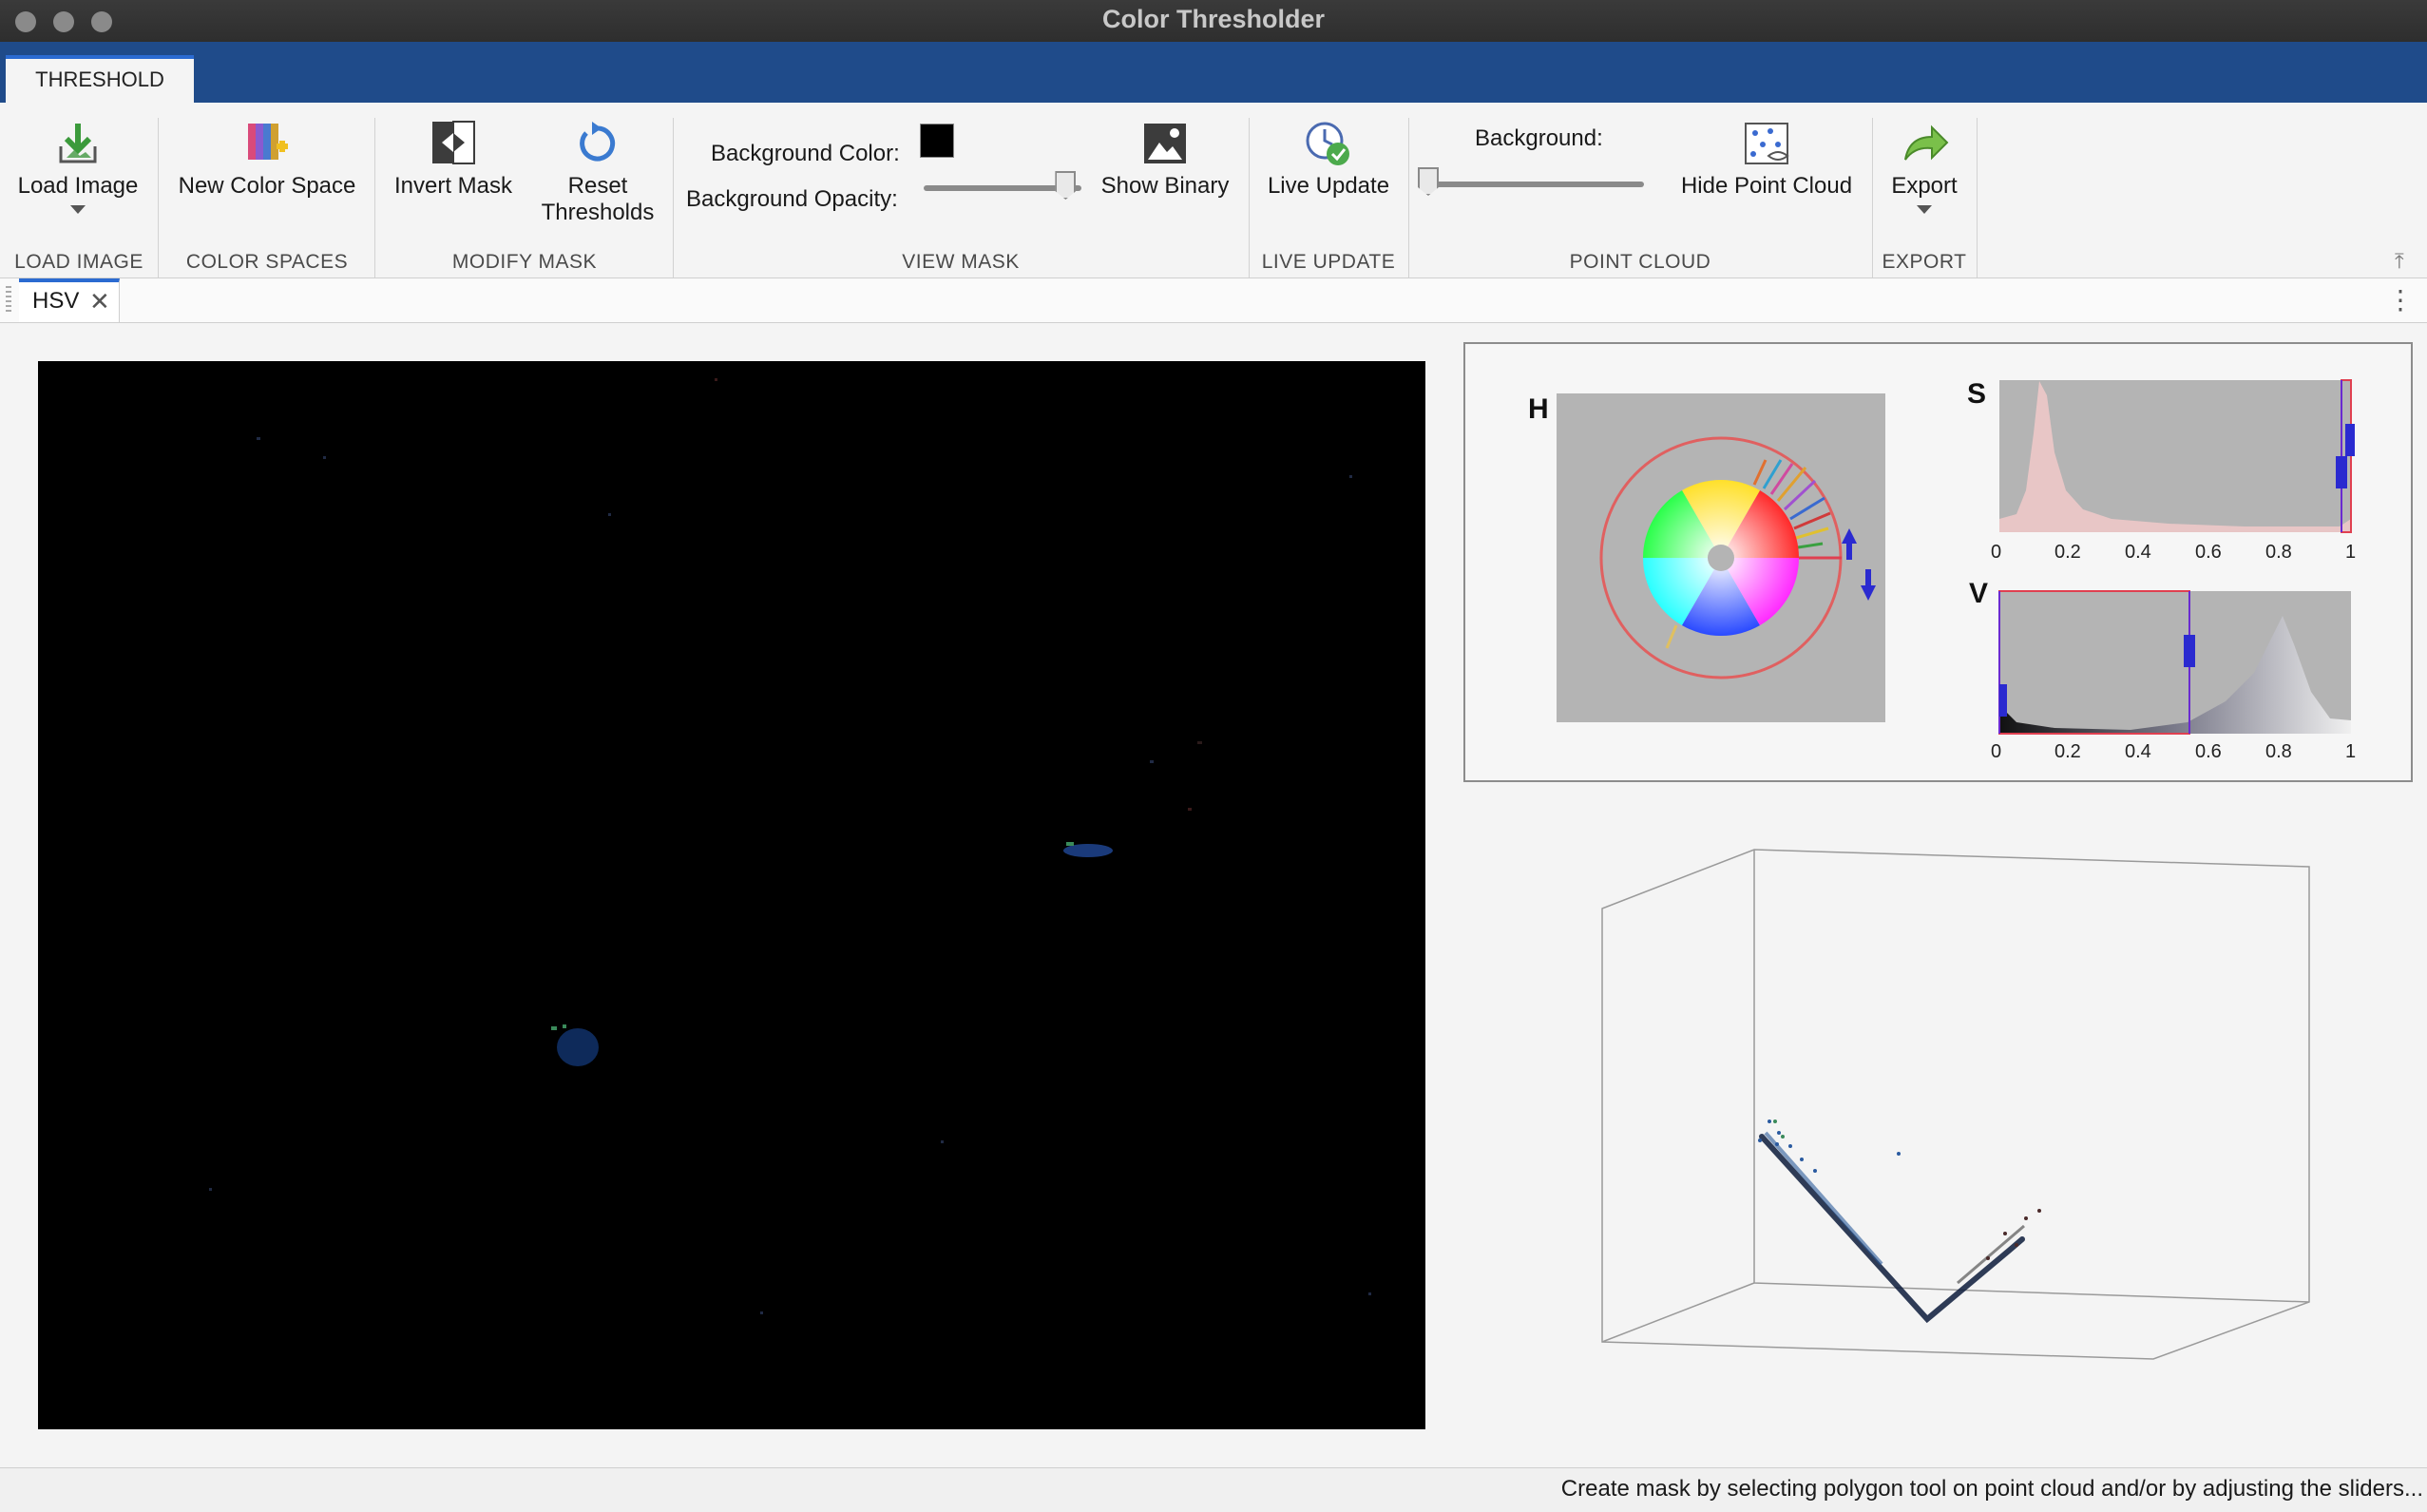 This screenshot has height=1512, width=2427. What do you see at coordinates (78, 186) in the screenshot?
I see `load-image-label: Load Image` at bounding box center [78, 186].